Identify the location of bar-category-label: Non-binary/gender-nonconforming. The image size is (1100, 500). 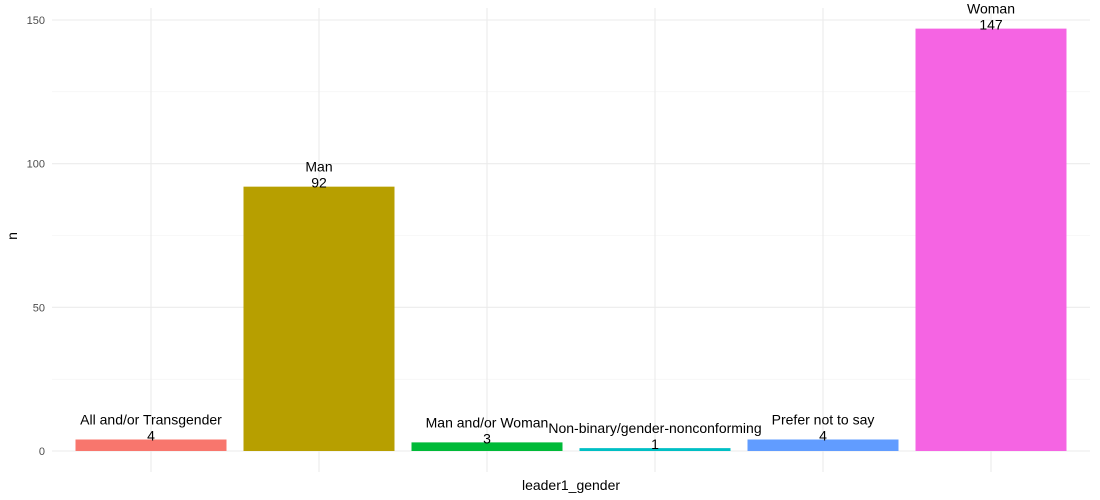
(654, 428).